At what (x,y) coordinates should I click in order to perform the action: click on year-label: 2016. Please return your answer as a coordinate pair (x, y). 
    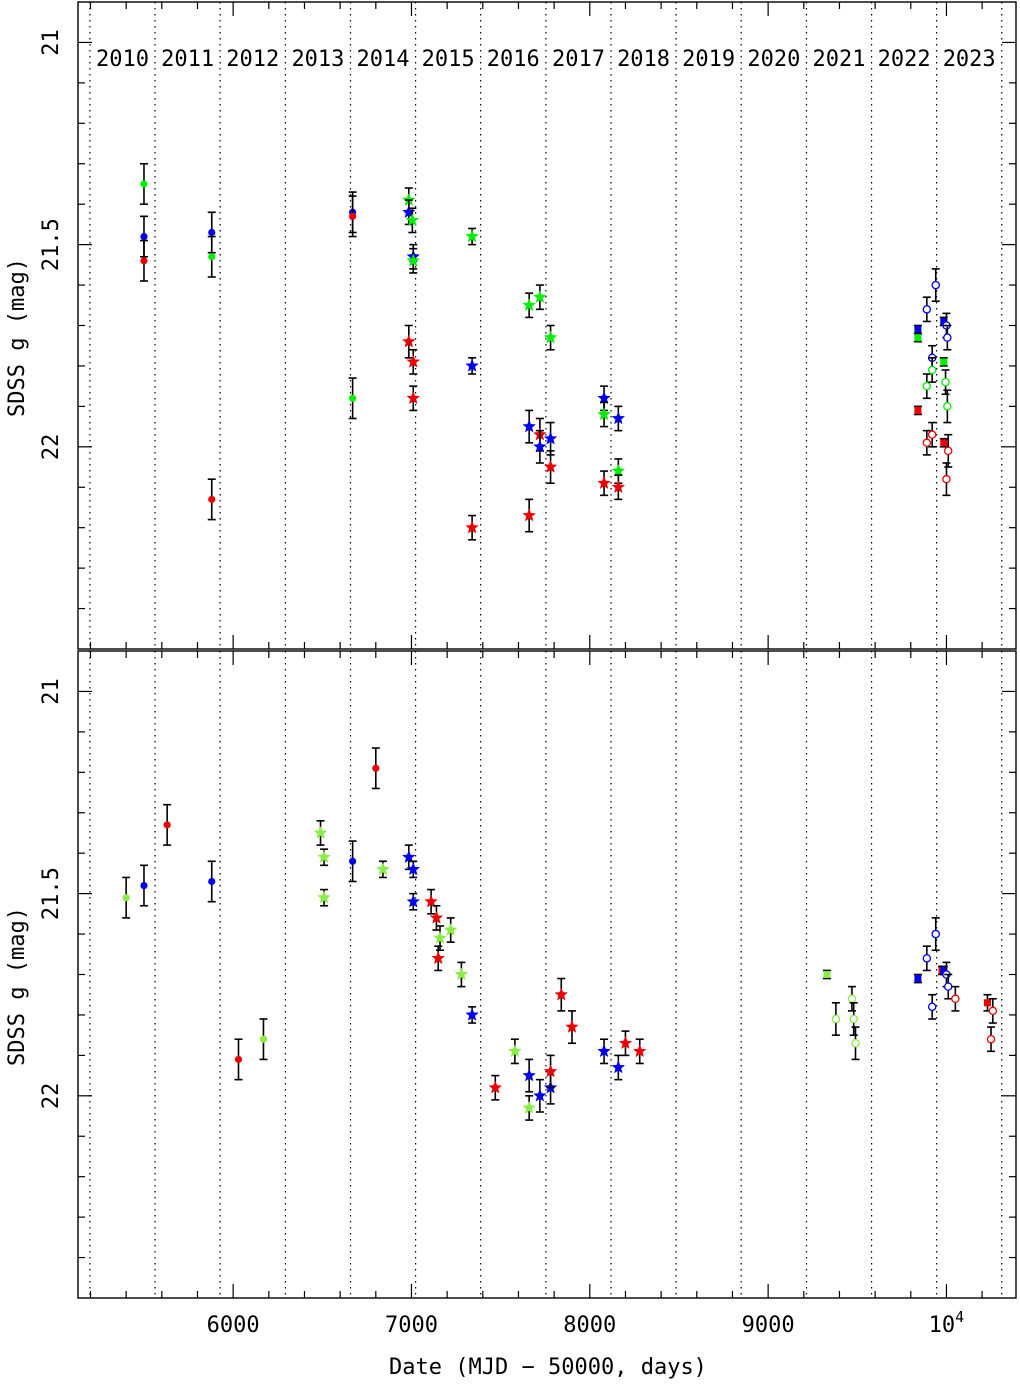
    Looking at the image, I should click on (513, 59).